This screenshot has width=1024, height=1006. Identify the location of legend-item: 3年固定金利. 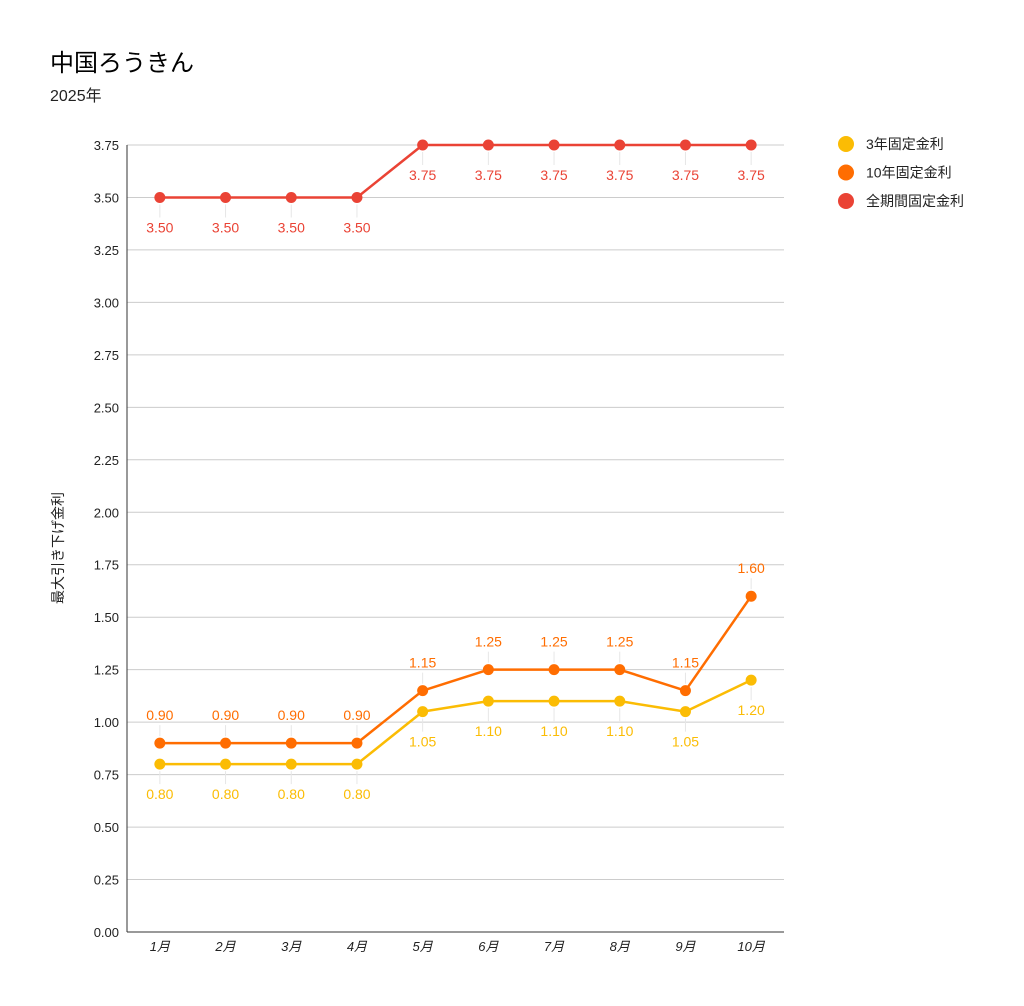
(891, 144).